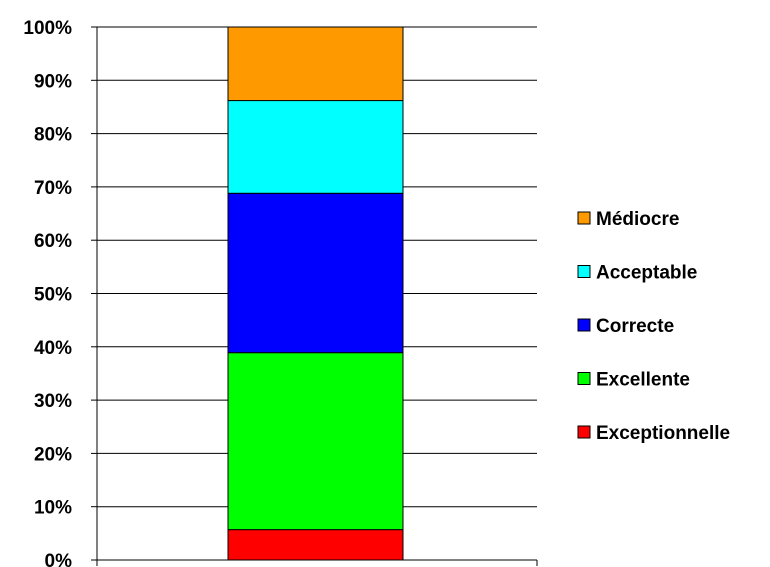 The height and width of the screenshot is (567, 770). I want to click on bar-segment-acceptable, so click(315, 147).